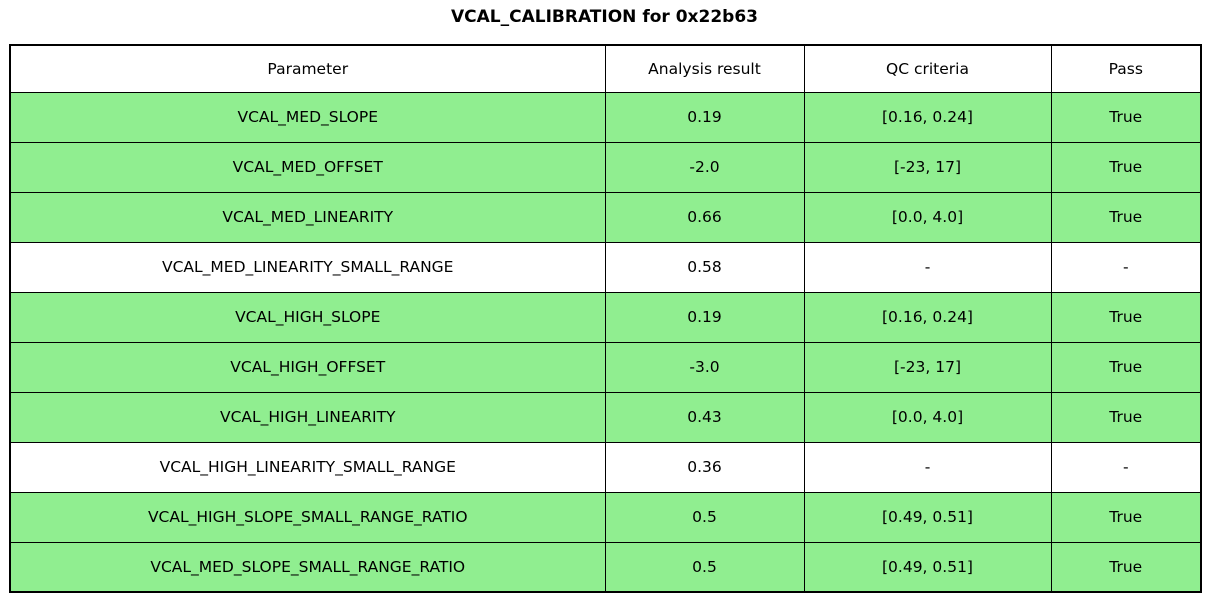 This screenshot has width=1210, height=604. What do you see at coordinates (307, 567) in the screenshot?
I see `parameter-cell: VCAL_MED_SLOPE_SMALL_RANGE_RATIO` at bounding box center [307, 567].